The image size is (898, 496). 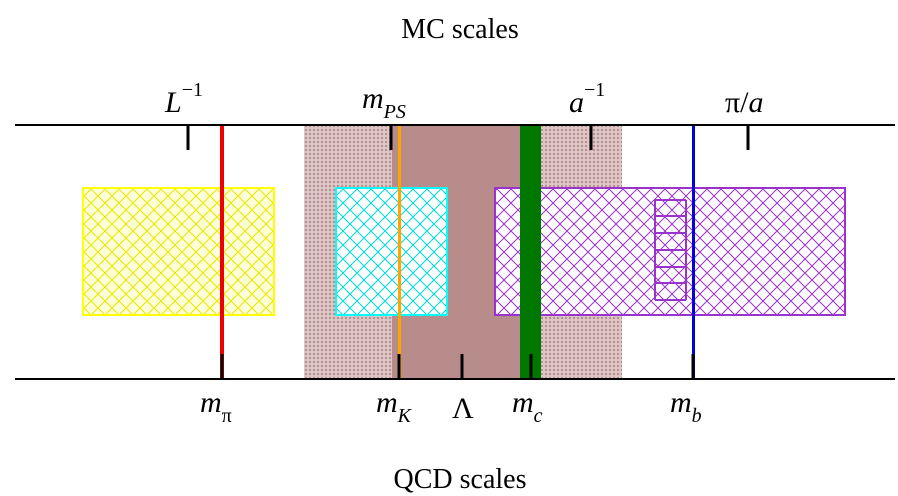 What do you see at coordinates (457, 366) in the screenshot?
I see `qcd-ticks` at bounding box center [457, 366].